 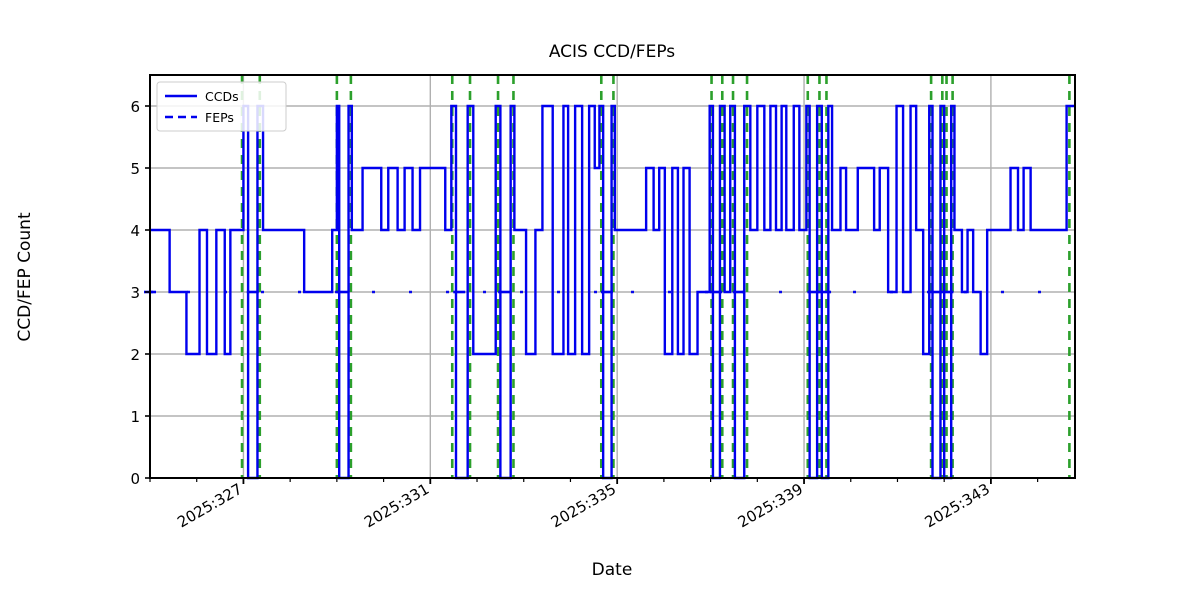 I want to click on legend-box, so click(x=221, y=106).